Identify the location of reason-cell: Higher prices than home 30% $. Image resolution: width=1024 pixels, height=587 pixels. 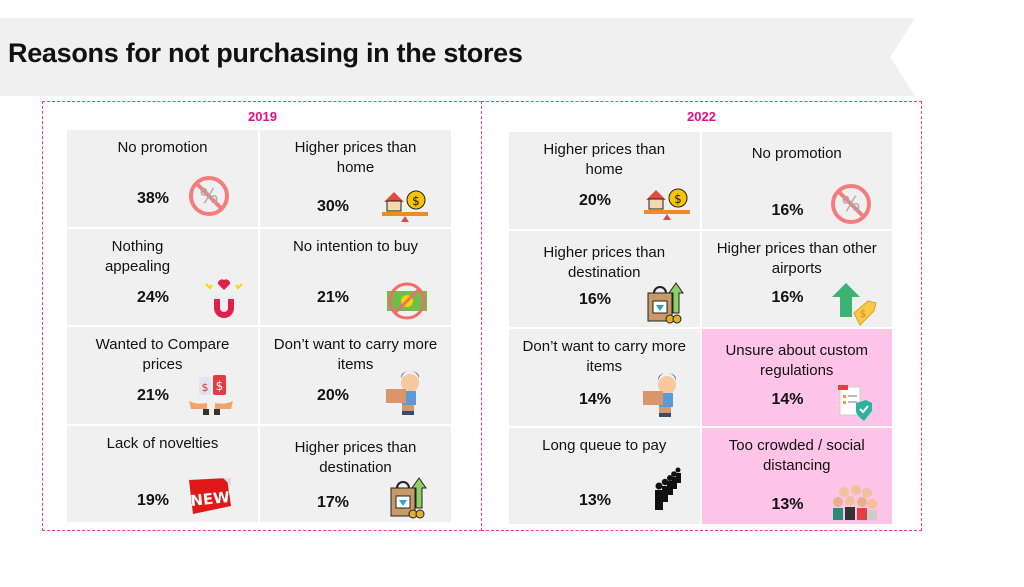
(355, 178).